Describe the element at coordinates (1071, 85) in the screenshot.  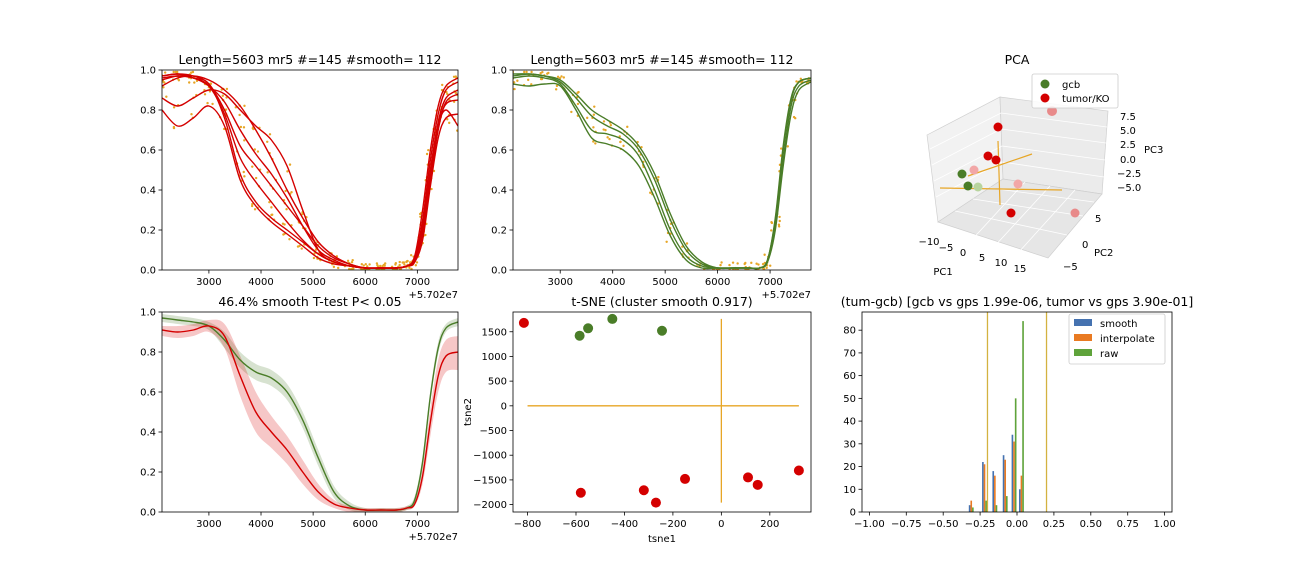
I see `pca-legend-gcb: gcb` at that location.